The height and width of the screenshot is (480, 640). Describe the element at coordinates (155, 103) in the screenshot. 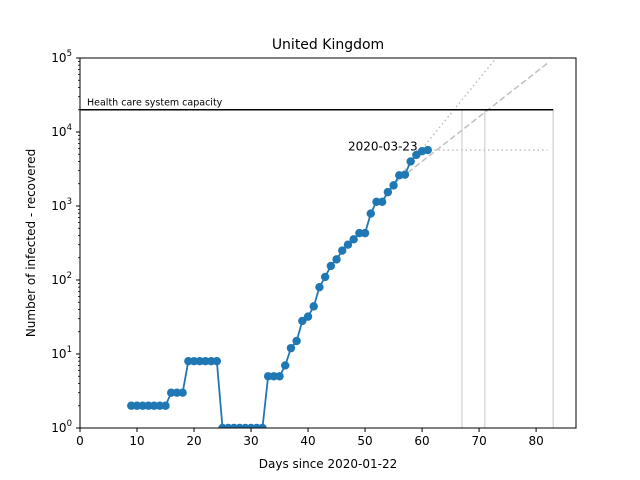

I see `capacity-label: Health care system capacity` at that location.